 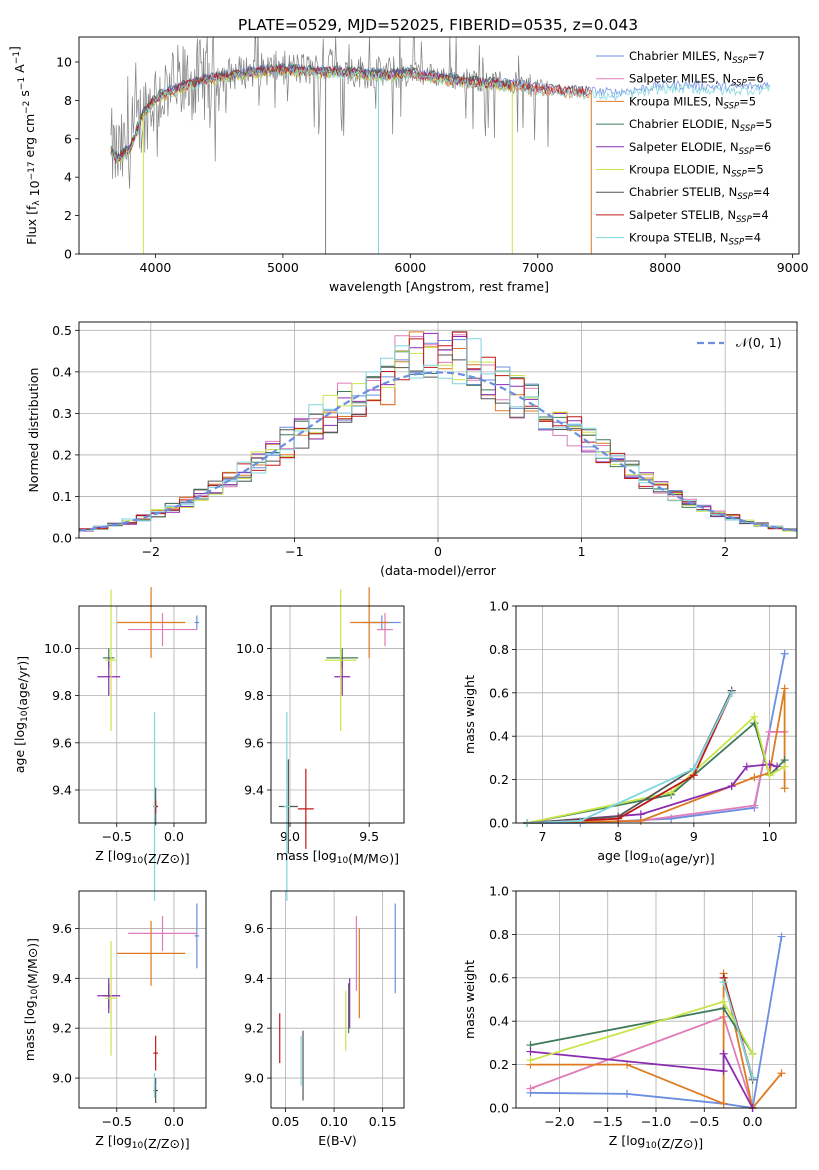 I want to click on y-tick-label: 0.0, so click(x=62, y=538).